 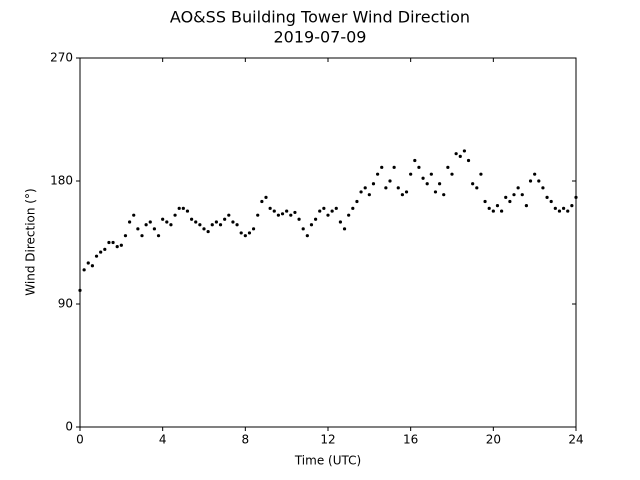 I want to click on x-tick-label: 24, so click(x=575, y=440).